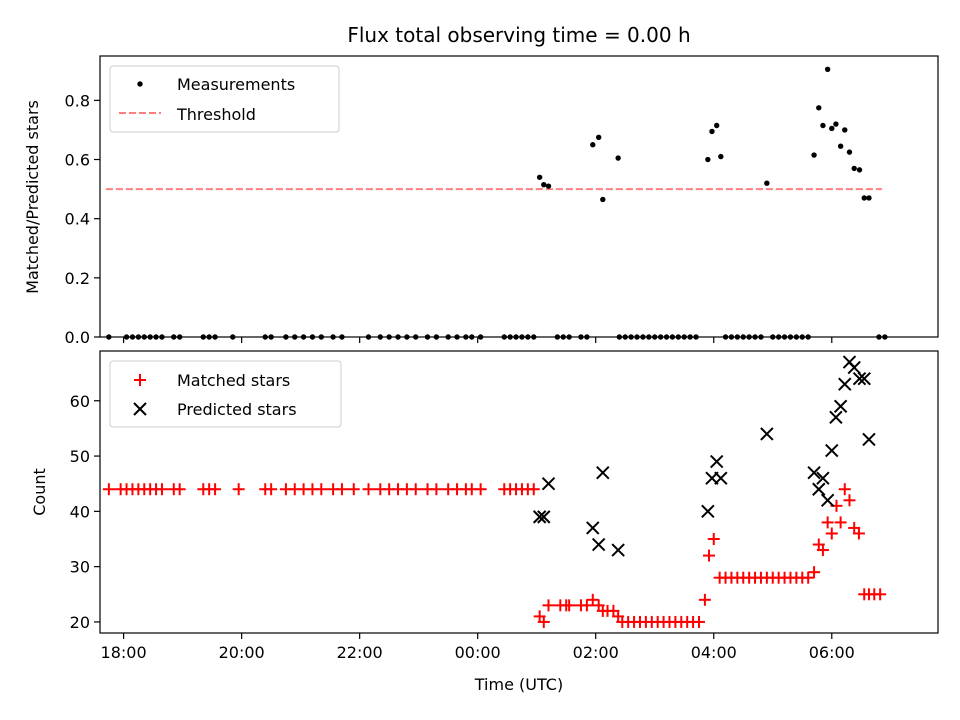 The height and width of the screenshot is (720, 960). What do you see at coordinates (233, 380) in the screenshot?
I see `matched-stars-legend-label: Matched stars` at bounding box center [233, 380].